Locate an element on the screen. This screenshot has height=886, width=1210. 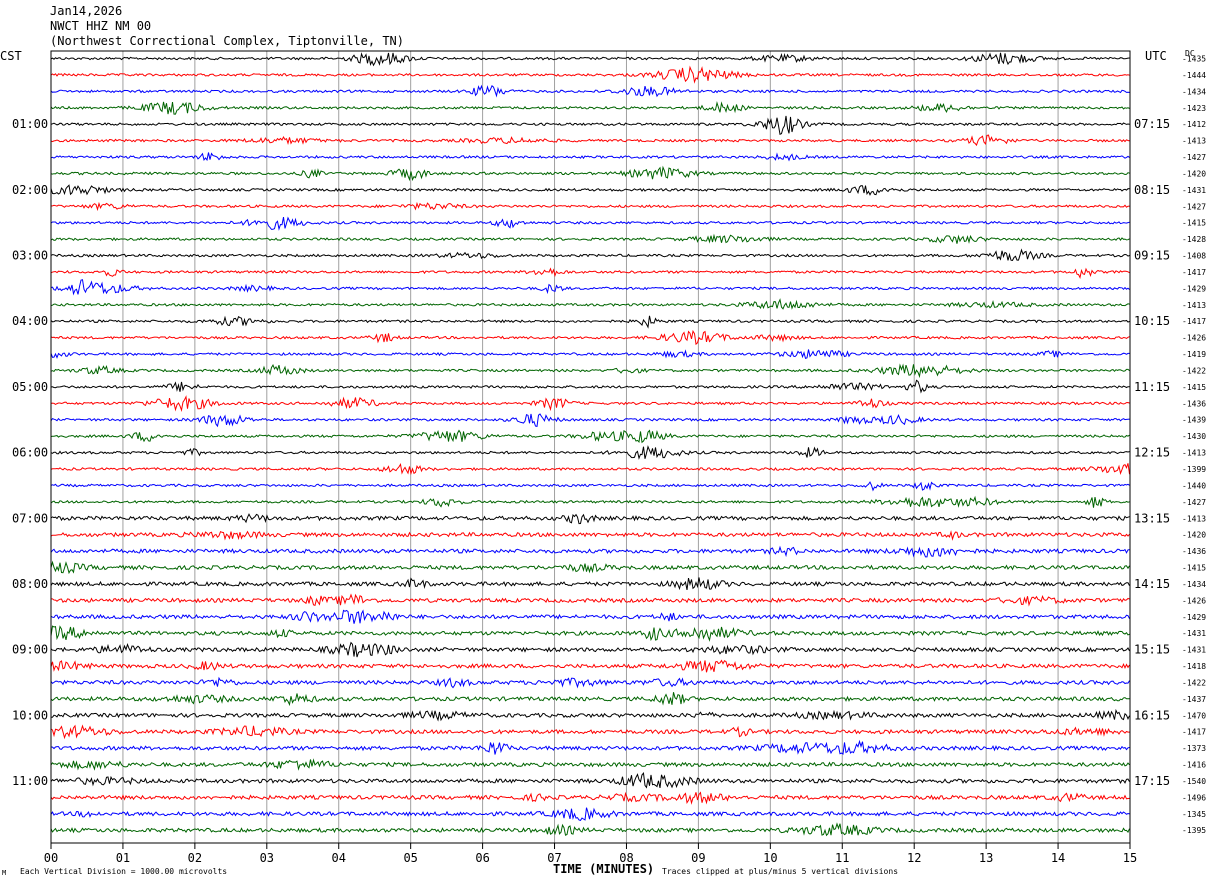
dc-offset-label: -1540 is located at coordinates (1194, 781).